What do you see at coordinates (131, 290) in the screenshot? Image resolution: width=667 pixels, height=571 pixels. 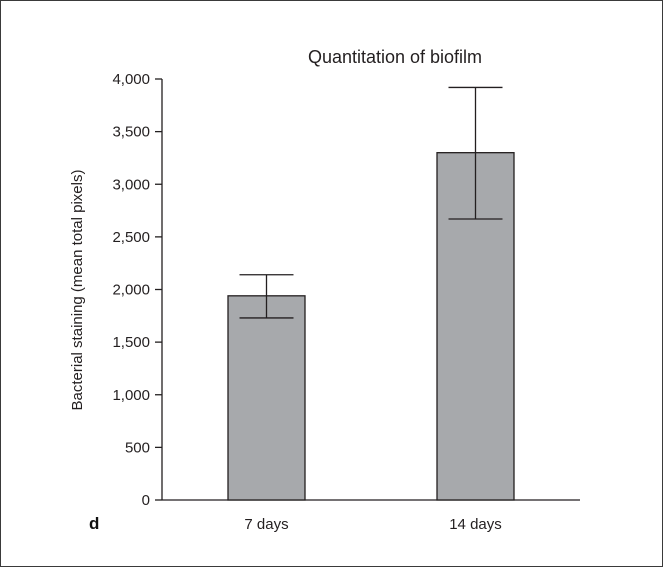 I see `y-tick-label: 2,000` at bounding box center [131, 290].